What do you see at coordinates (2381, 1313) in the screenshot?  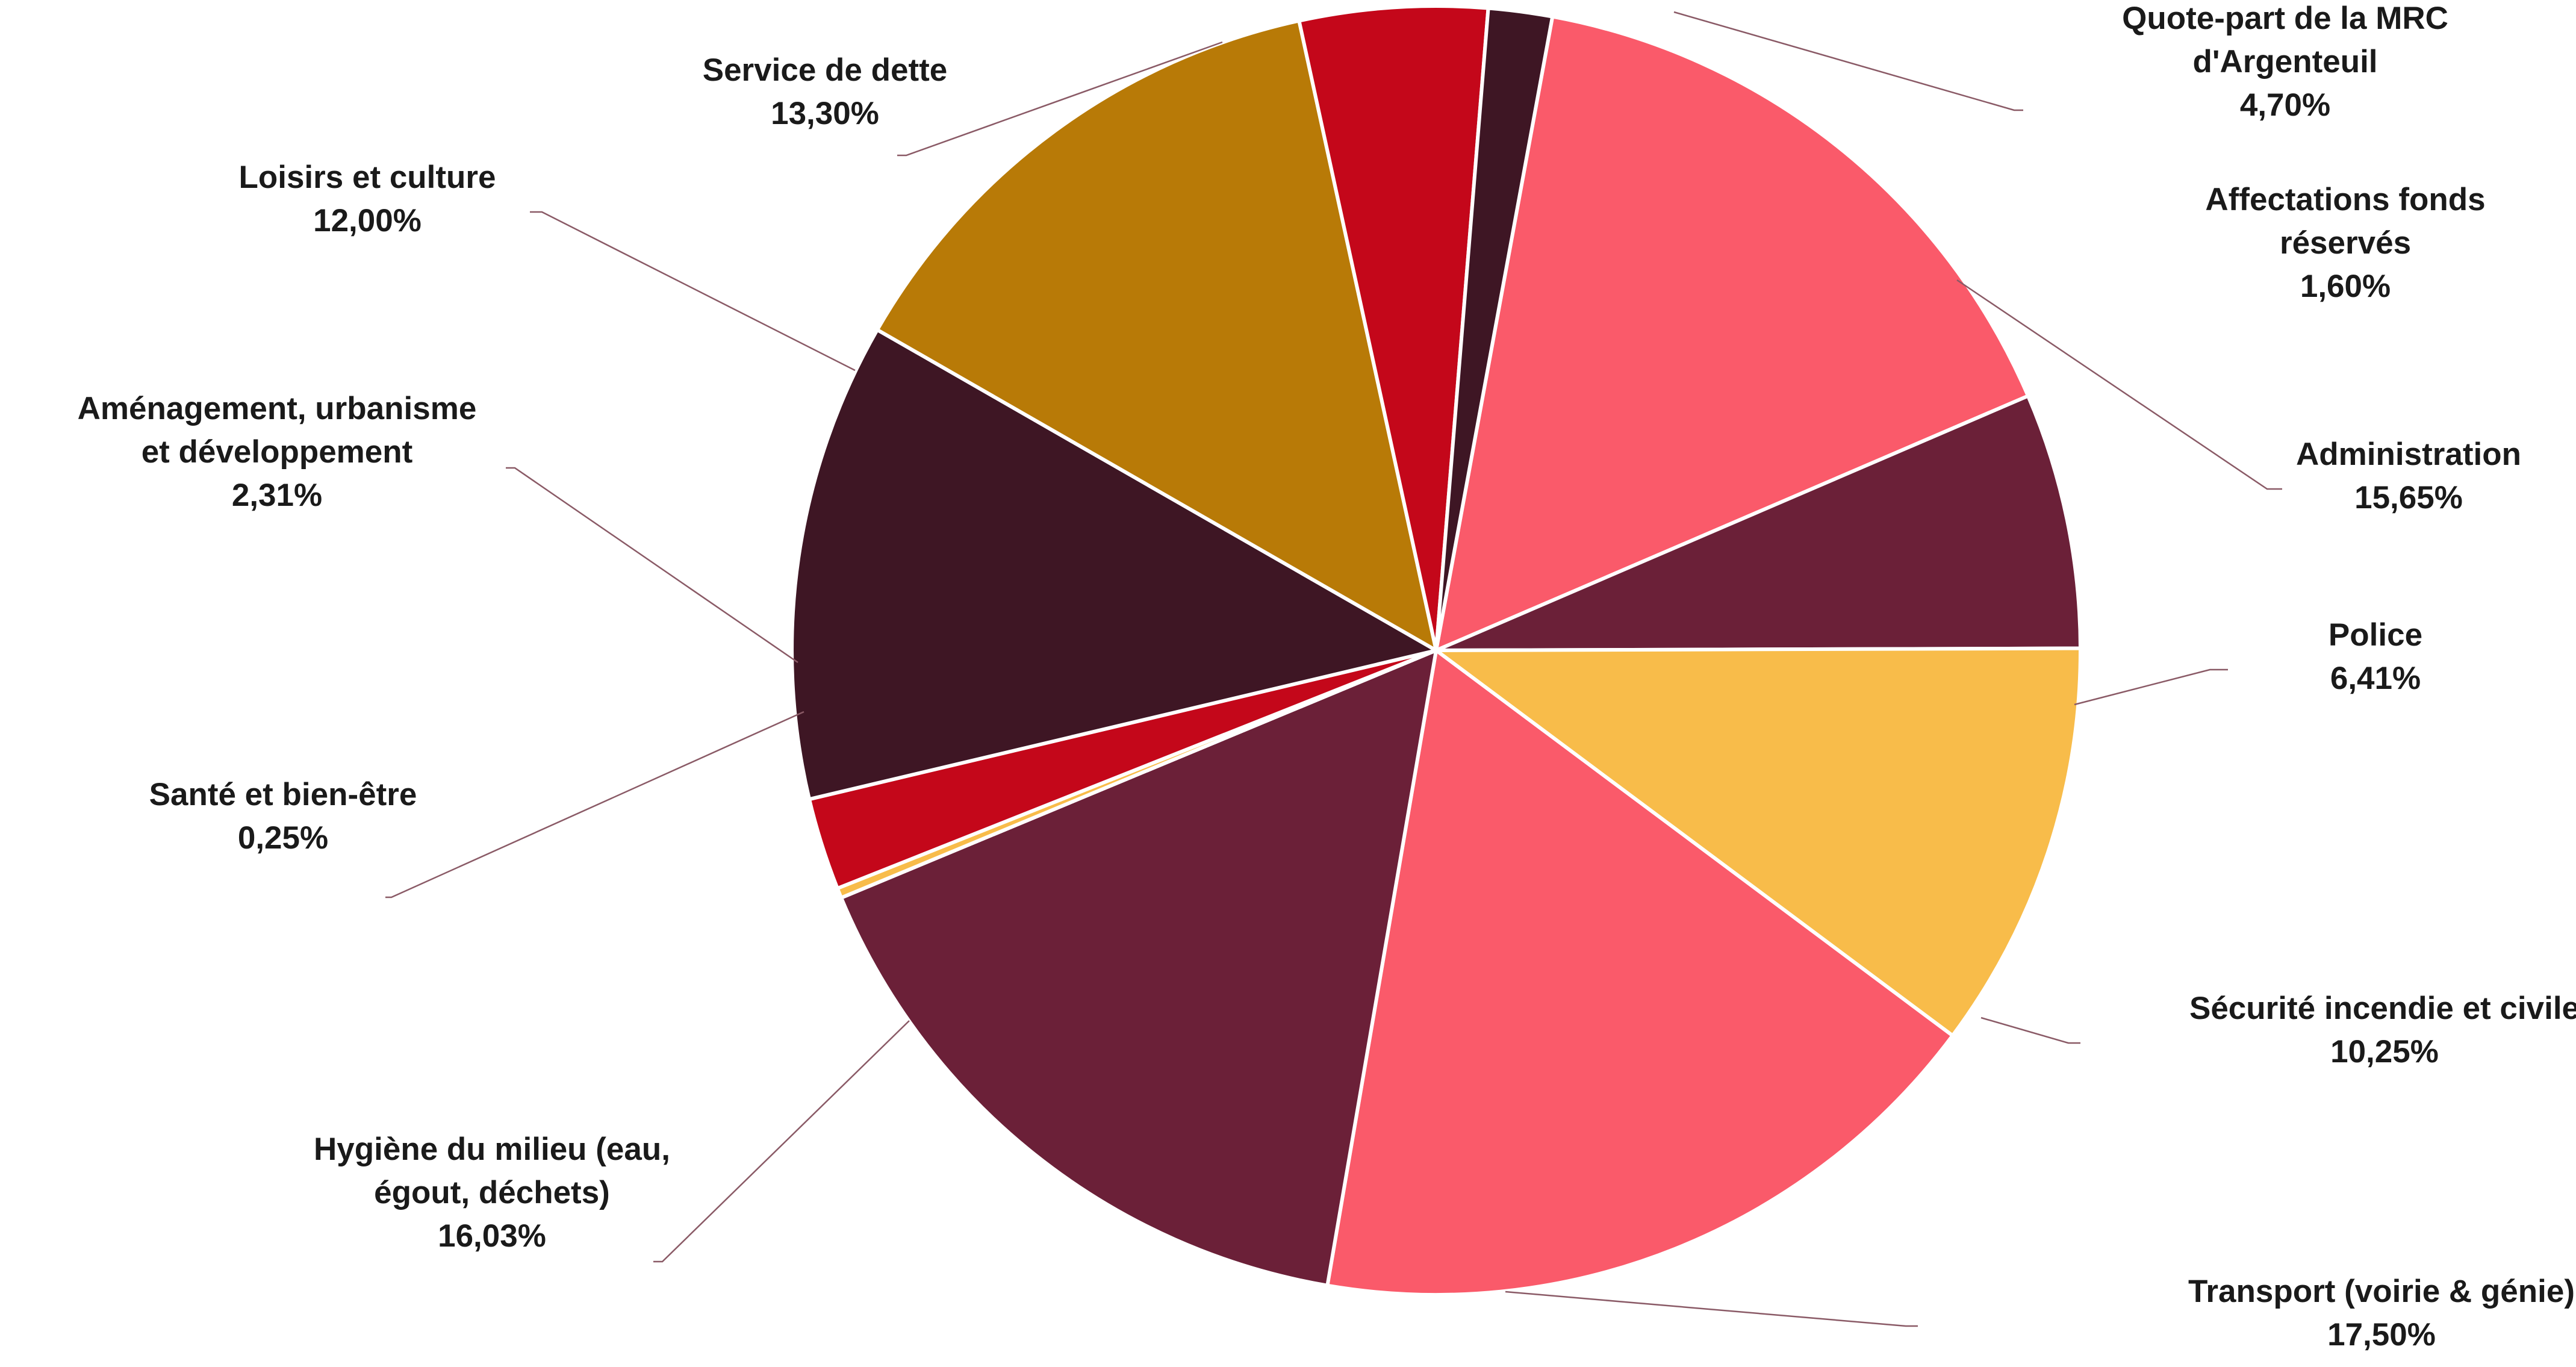 I see `slice-label: Transport (voirie & génie) 17,50%` at bounding box center [2381, 1313].